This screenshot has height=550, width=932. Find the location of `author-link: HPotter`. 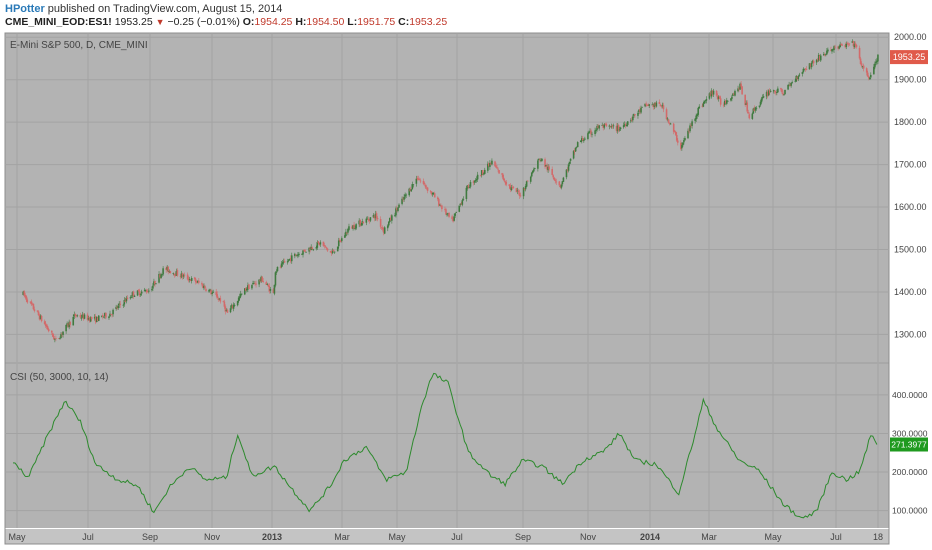

author-link: HPotter is located at coordinates (25, 9).